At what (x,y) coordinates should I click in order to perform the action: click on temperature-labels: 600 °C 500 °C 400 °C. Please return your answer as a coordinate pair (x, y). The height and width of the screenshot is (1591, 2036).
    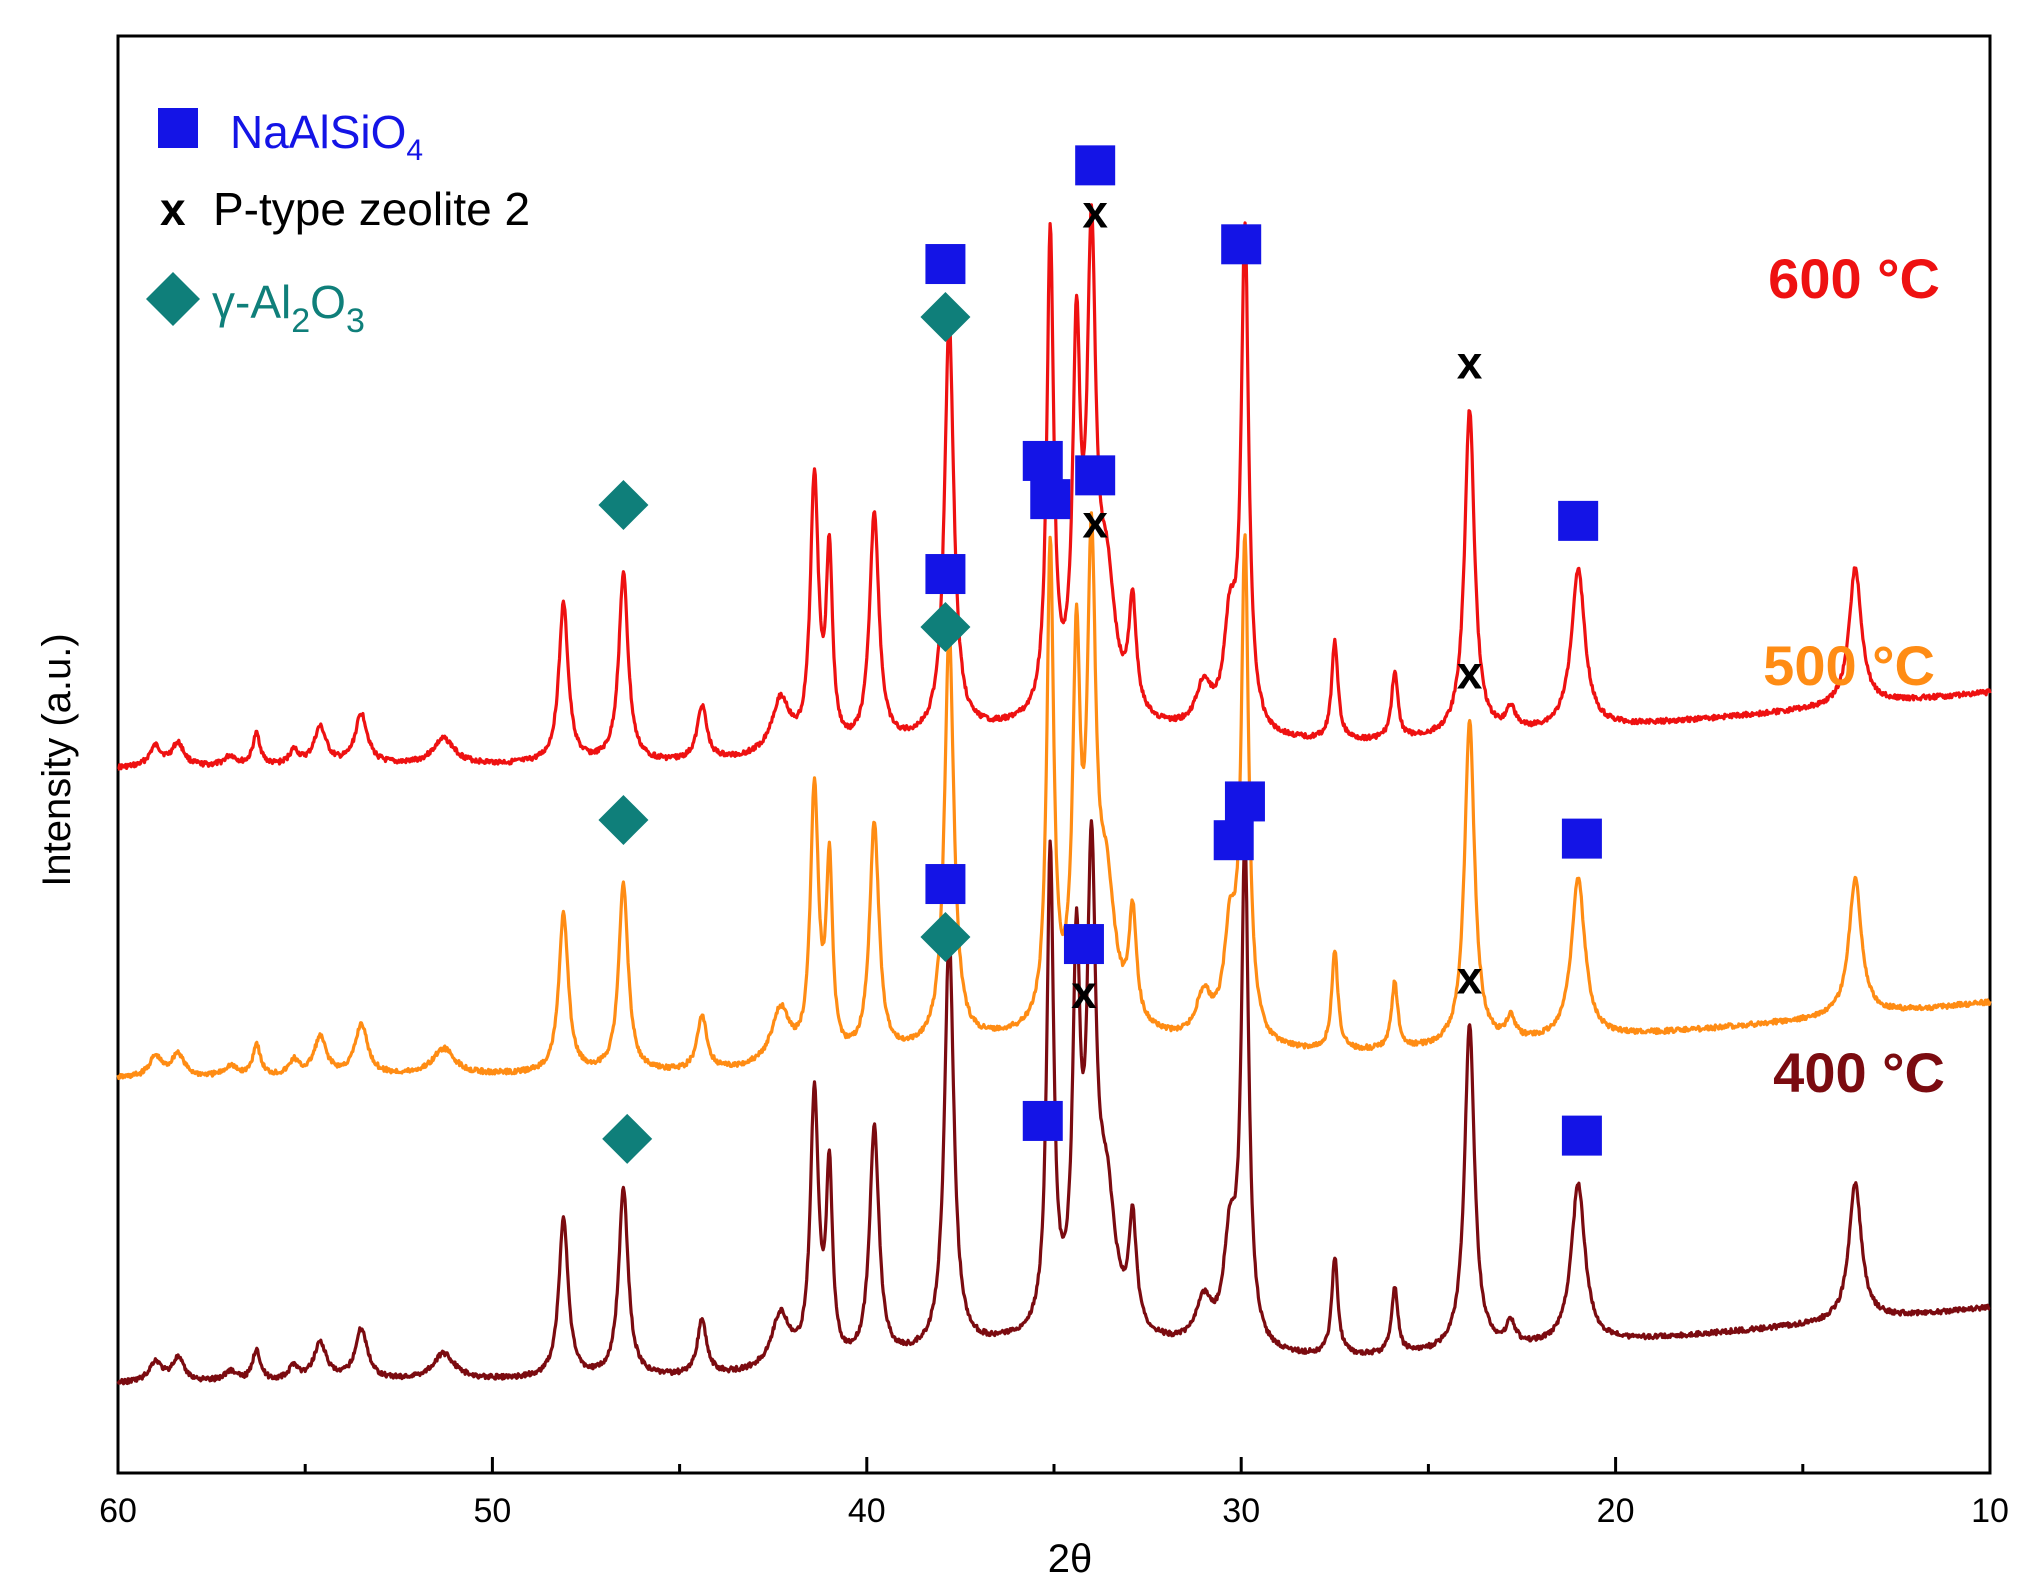
    Looking at the image, I should click on (1854, 675).